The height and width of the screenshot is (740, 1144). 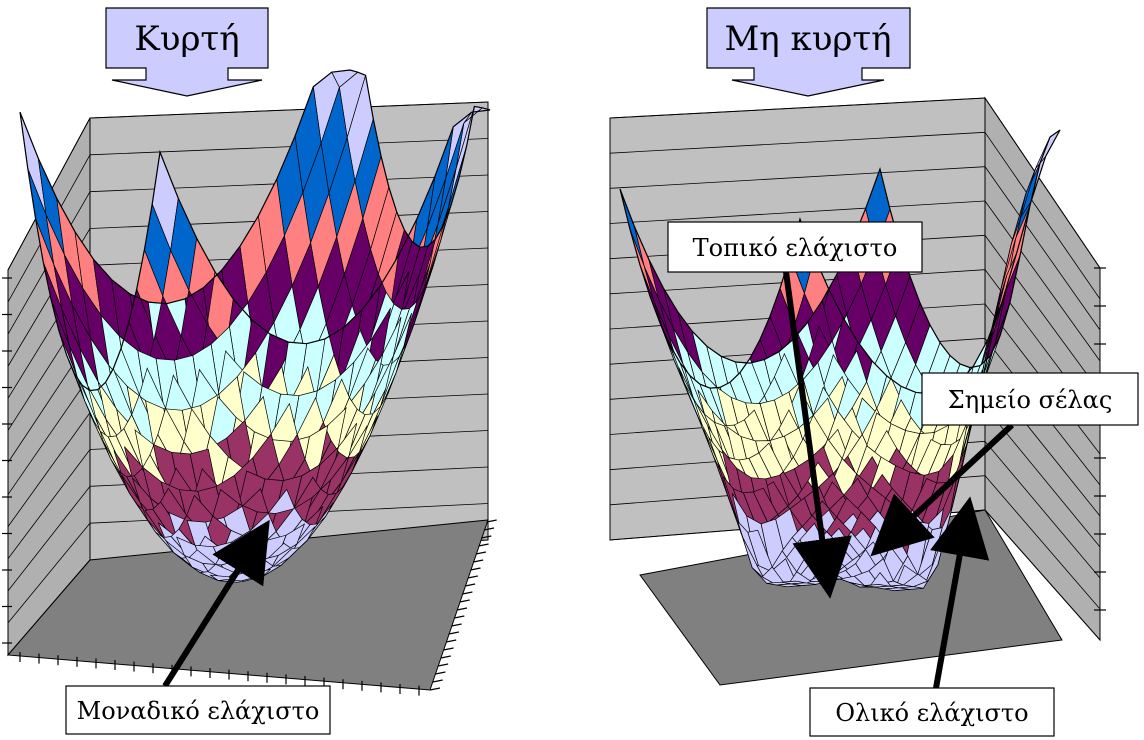 I want to click on left-title: Κυρτή, so click(x=186, y=39).